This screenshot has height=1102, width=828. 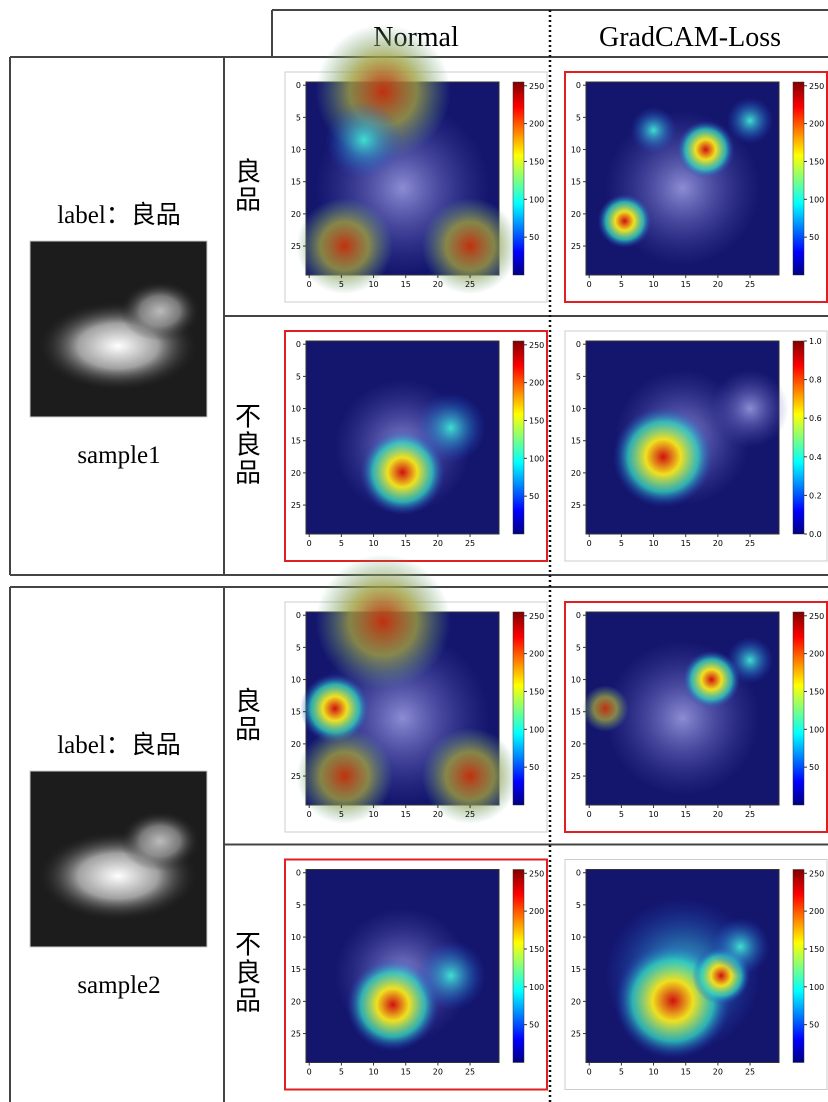 I want to click on colorbar-tick-label: 0.0, so click(x=815, y=534).